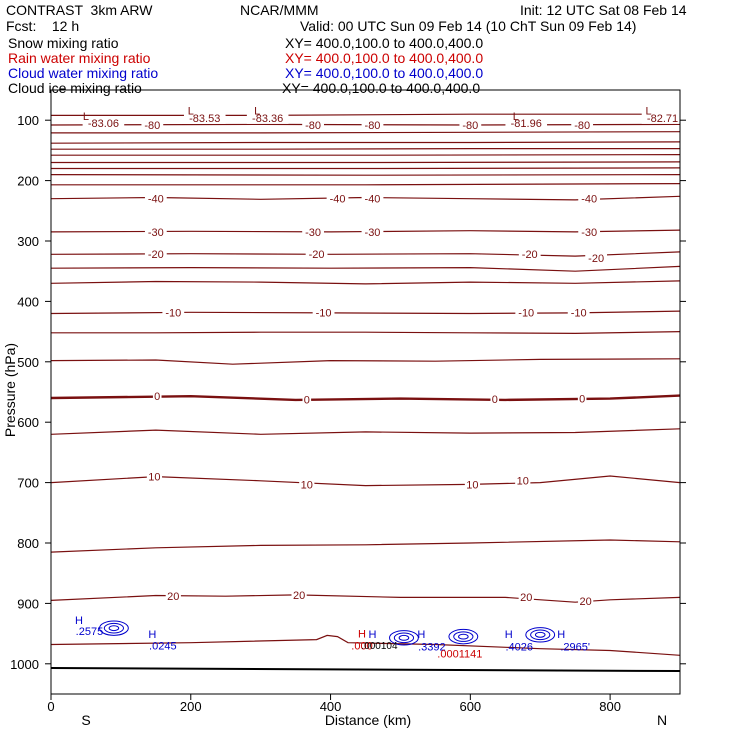  Describe the element at coordinates (103, 124) in the screenshot. I see `contour-label: -83.06` at that location.